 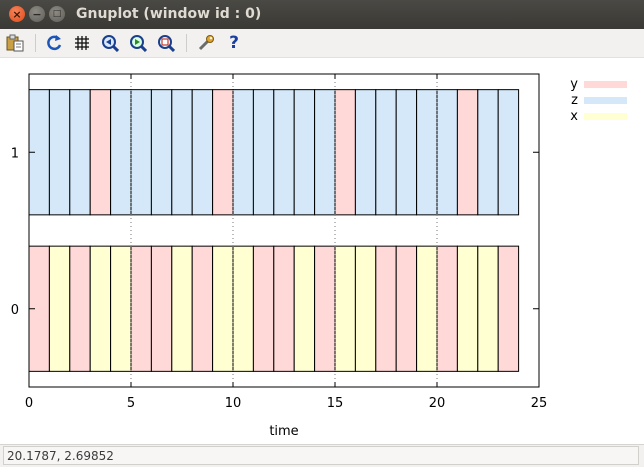 What do you see at coordinates (574, 116) in the screenshot?
I see `legend-label-x: x` at bounding box center [574, 116].